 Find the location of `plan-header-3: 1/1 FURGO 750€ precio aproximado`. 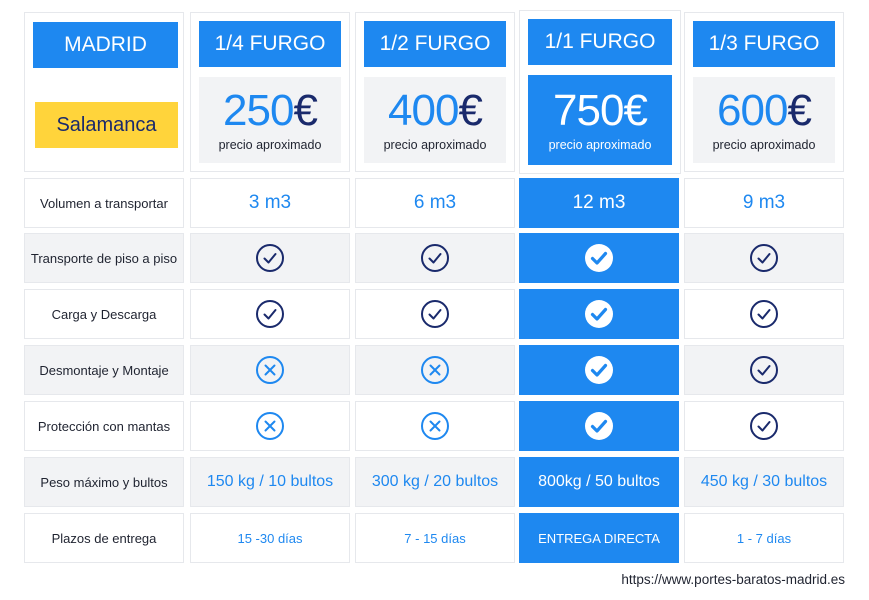

plan-header-3: 1/1 FURGO 750€ precio aproximado is located at coordinates (600, 92).